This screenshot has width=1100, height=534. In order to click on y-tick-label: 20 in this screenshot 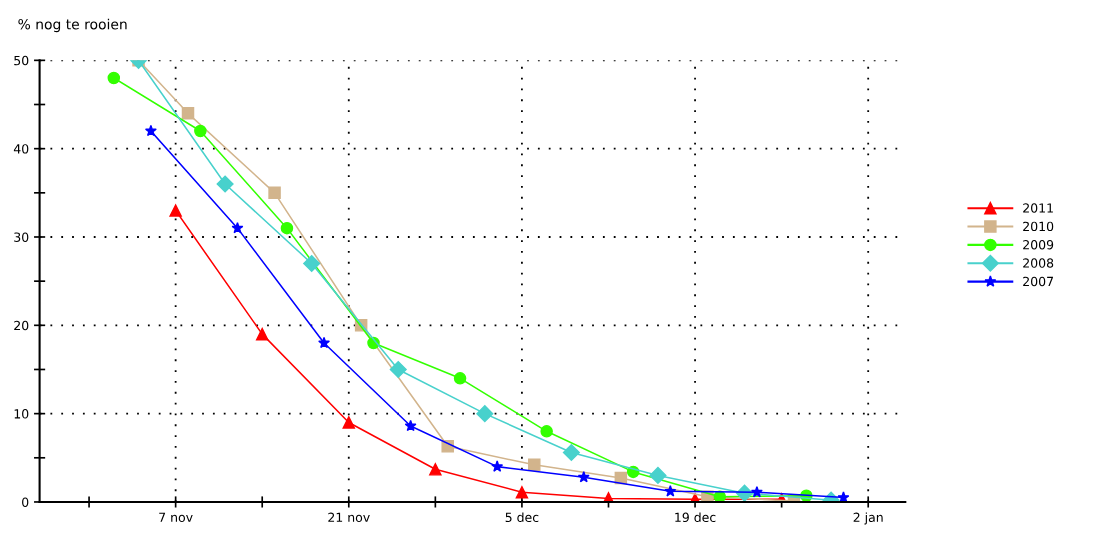, I will do `click(21, 325)`.